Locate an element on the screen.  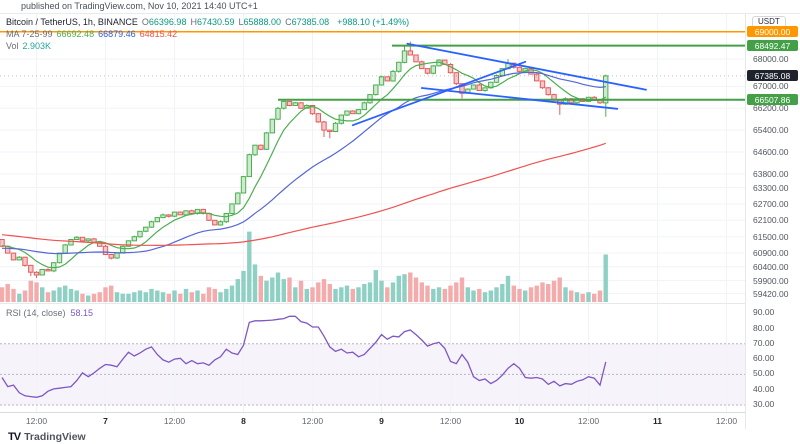
time-label-day-7: 7 is located at coordinates (105, 421).